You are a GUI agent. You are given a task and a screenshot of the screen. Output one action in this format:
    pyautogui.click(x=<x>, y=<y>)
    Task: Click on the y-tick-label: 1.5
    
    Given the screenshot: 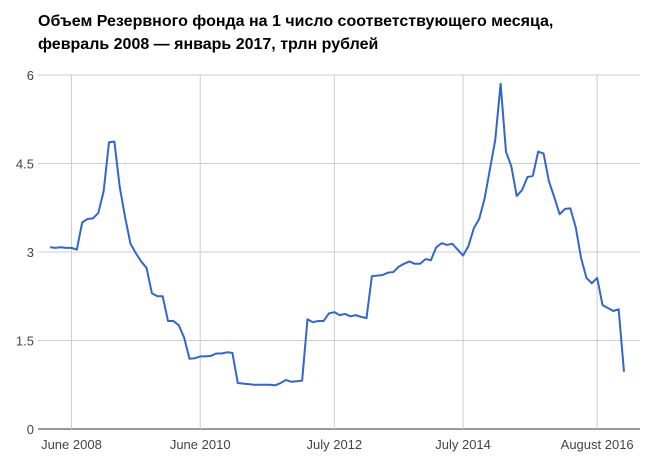 What is the action you would take?
    pyautogui.click(x=25, y=341)
    